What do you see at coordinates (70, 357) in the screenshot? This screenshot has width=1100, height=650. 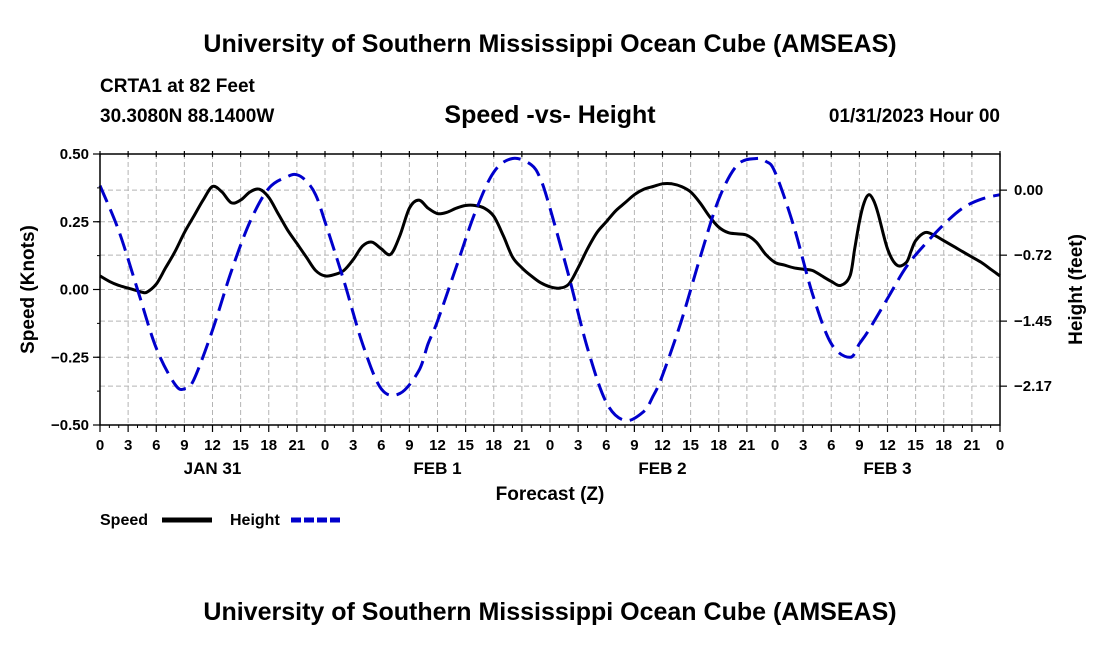 I see `y-left-tick-label: −0.25` at bounding box center [70, 357].